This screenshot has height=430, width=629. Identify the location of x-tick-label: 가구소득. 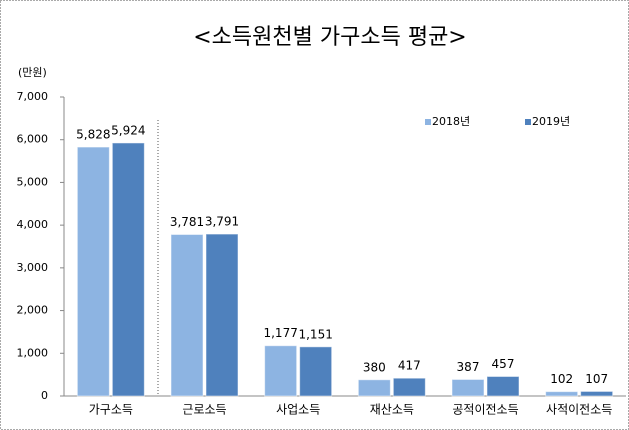
(111, 410).